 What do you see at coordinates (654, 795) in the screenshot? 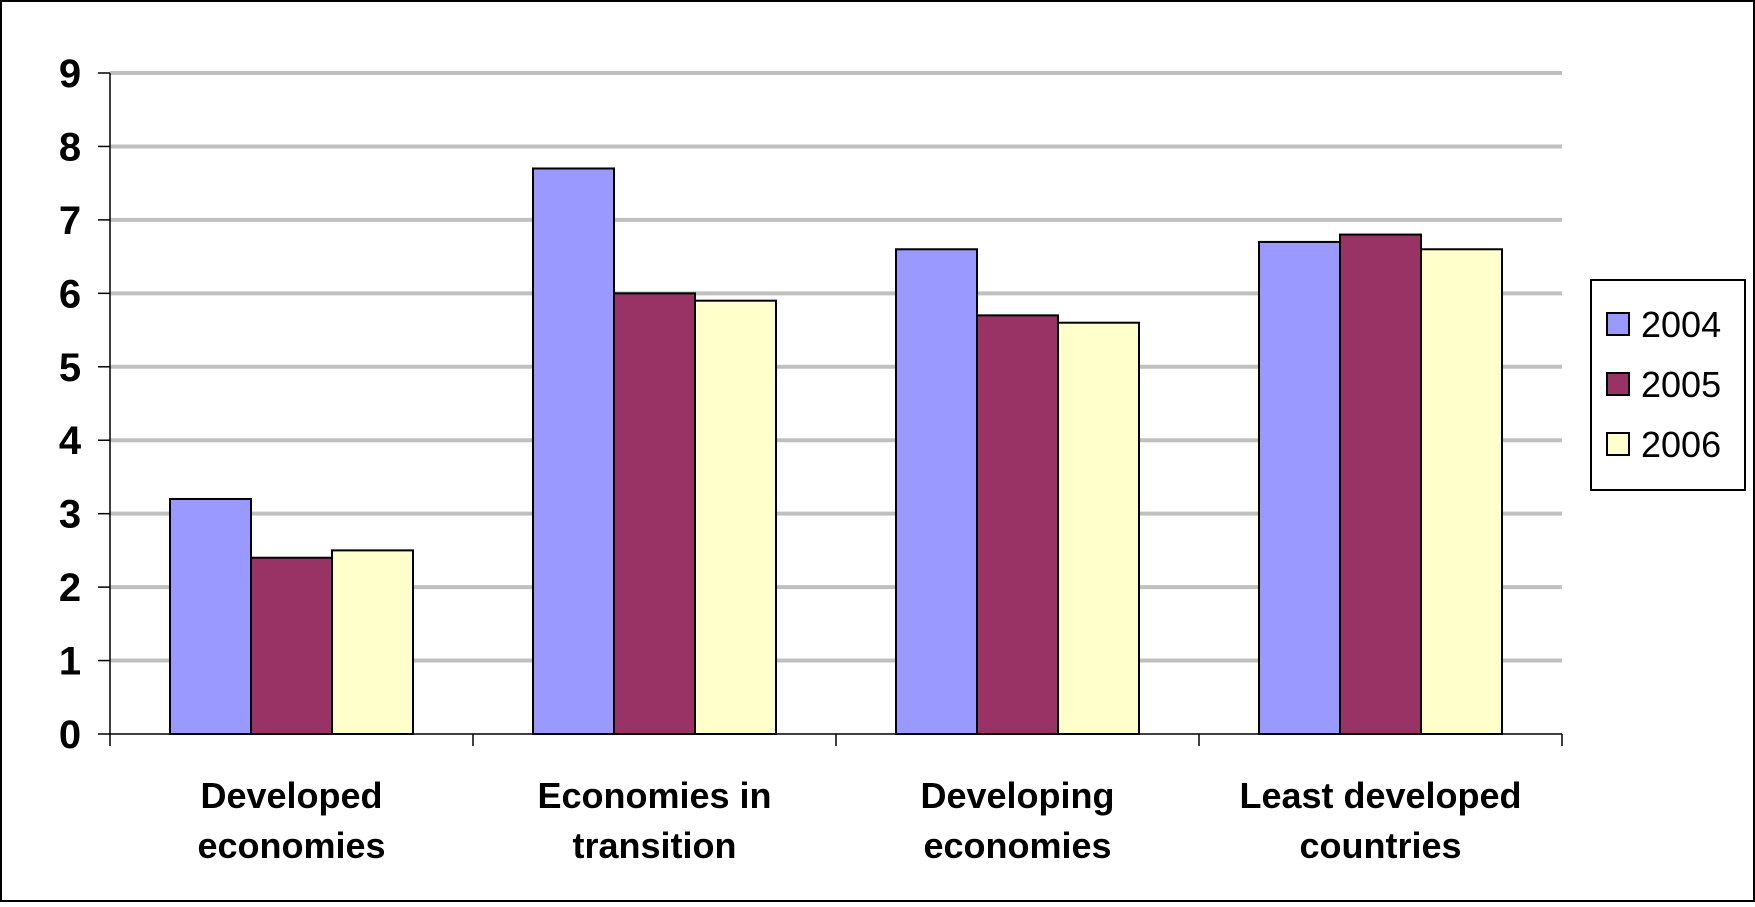
I see `x-tick-label: Economies in` at bounding box center [654, 795].